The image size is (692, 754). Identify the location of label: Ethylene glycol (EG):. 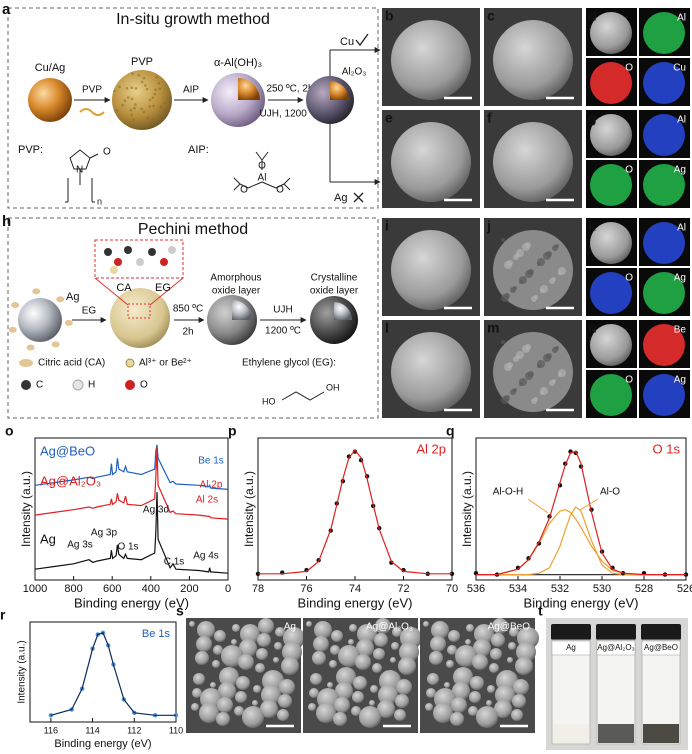
(289, 363).